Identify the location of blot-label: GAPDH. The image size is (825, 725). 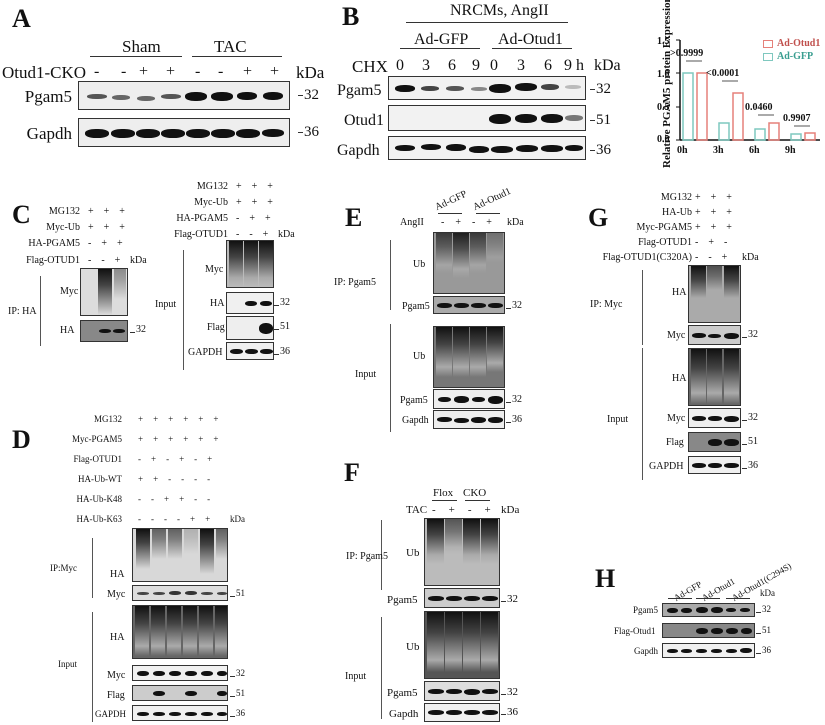
(666, 466).